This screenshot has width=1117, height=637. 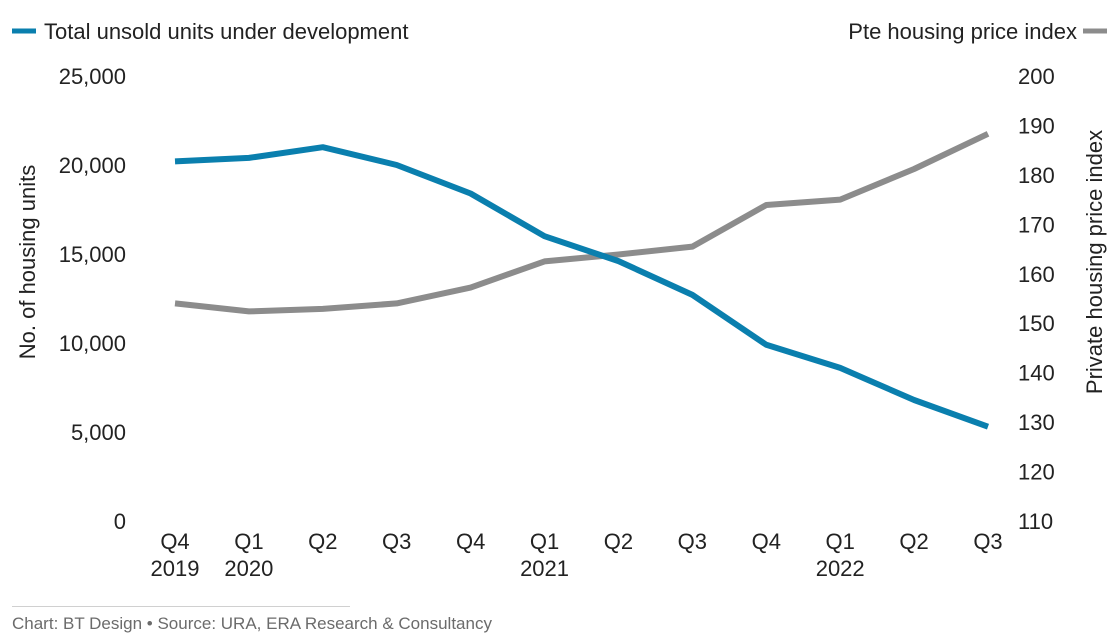 I want to click on y-right-tick-label: 190, so click(x=1036, y=125).